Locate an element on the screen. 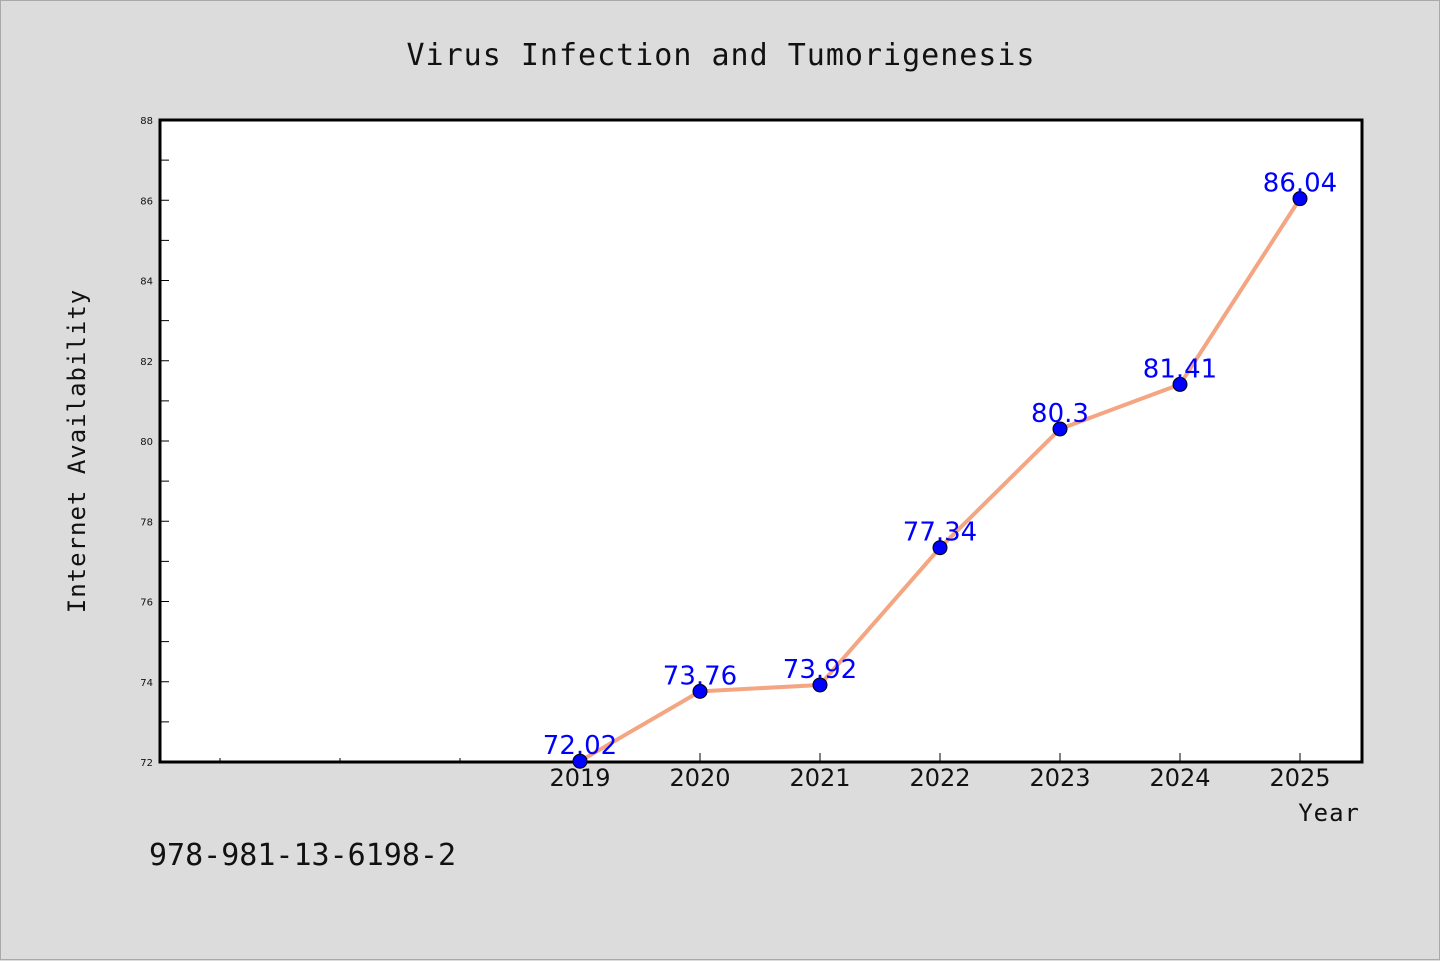 Image resolution: width=1440 pixels, height=961 pixels. x-tick-label: 2020 is located at coordinates (699, 778).